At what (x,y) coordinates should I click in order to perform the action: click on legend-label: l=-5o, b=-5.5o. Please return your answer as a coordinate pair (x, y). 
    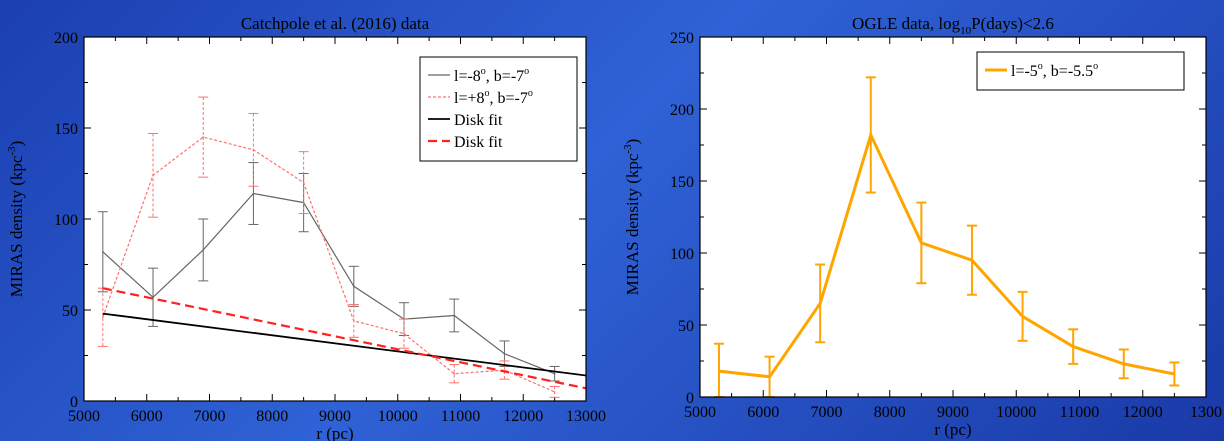
    Looking at the image, I should click on (1054, 70).